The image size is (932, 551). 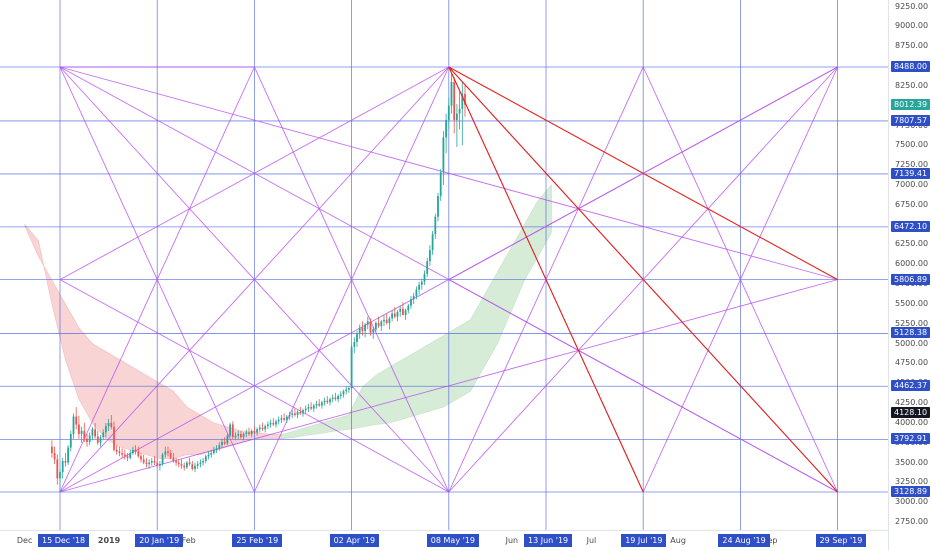 What do you see at coordinates (912, 403) in the screenshot?
I see `price-tick-label: 4250.00` at bounding box center [912, 403].